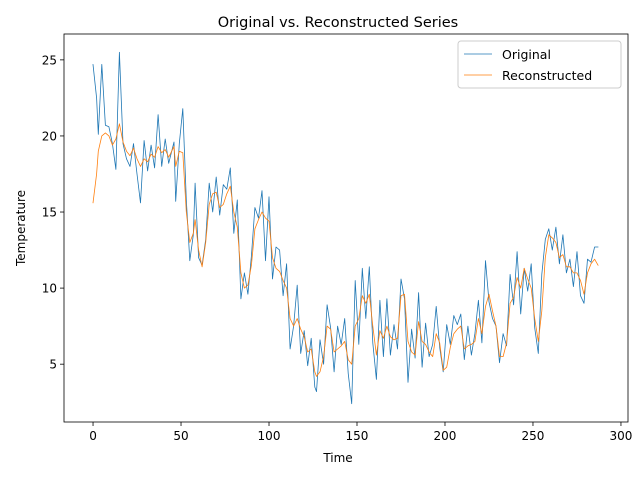  I want to click on chart-title: Original vs. Reconstructed Series, so click(338, 23).